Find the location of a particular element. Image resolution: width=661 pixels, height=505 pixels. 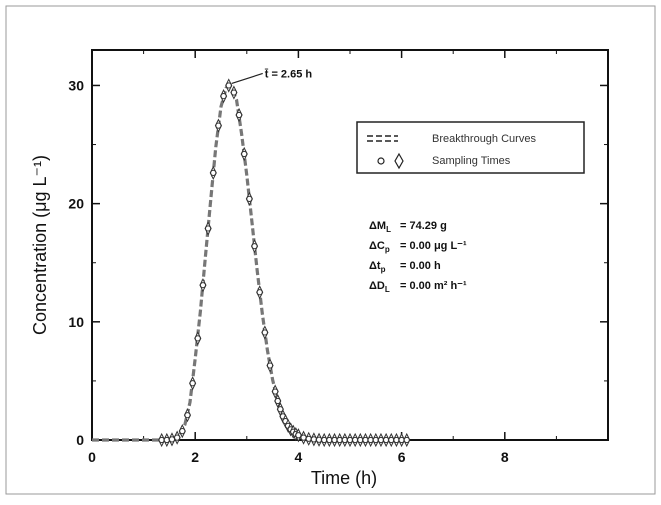

legend-label-breakthrough: Breakthrough Curves is located at coordinates (484, 139).